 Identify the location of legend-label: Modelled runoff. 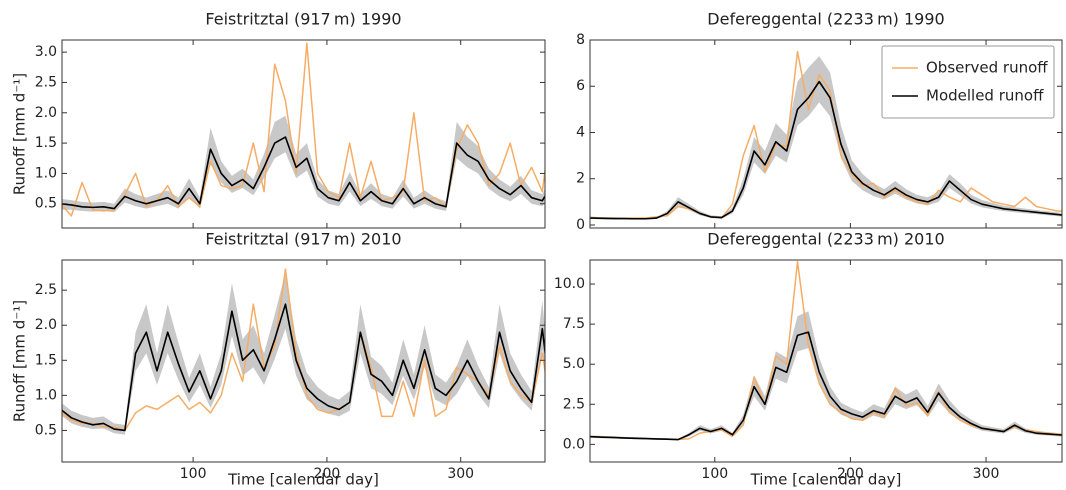
(985, 96).